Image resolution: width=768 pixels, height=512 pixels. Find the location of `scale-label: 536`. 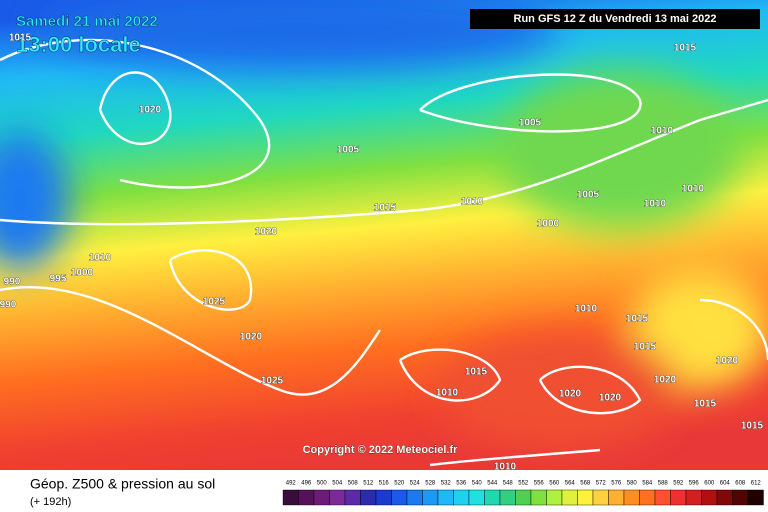

scale-label: 536 is located at coordinates (461, 484).